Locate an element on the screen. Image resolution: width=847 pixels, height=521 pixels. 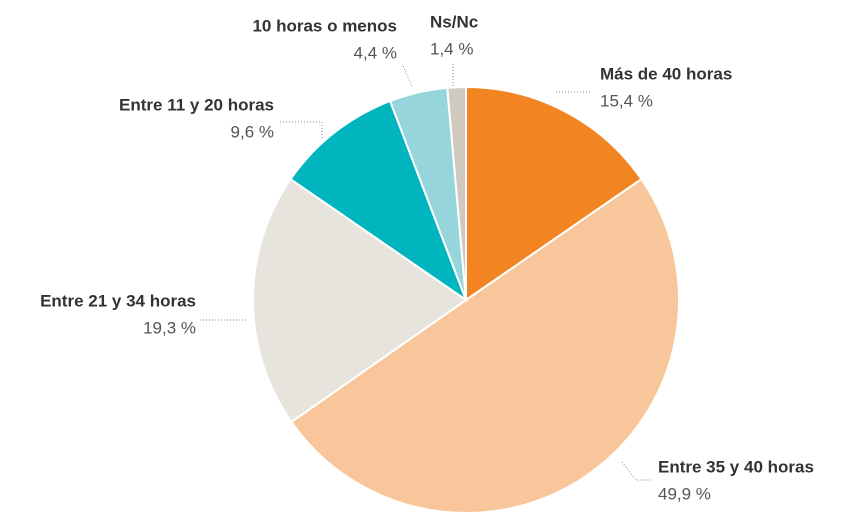
slice-label: Más de 40 horas is located at coordinates (666, 73).